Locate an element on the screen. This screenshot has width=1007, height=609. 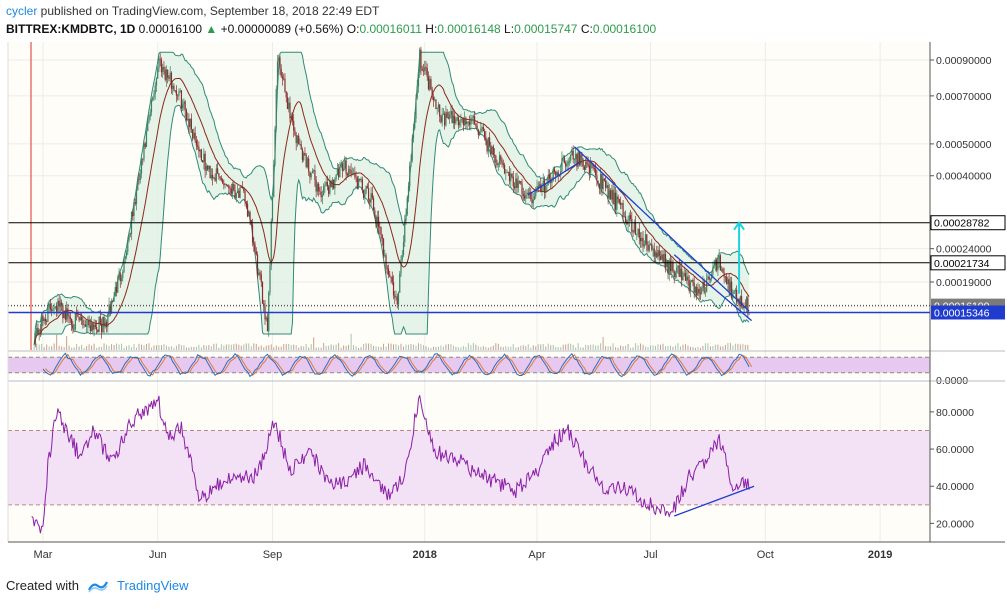
price-change: +0.00000089 (+0.56%) is located at coordinates (282, 29).